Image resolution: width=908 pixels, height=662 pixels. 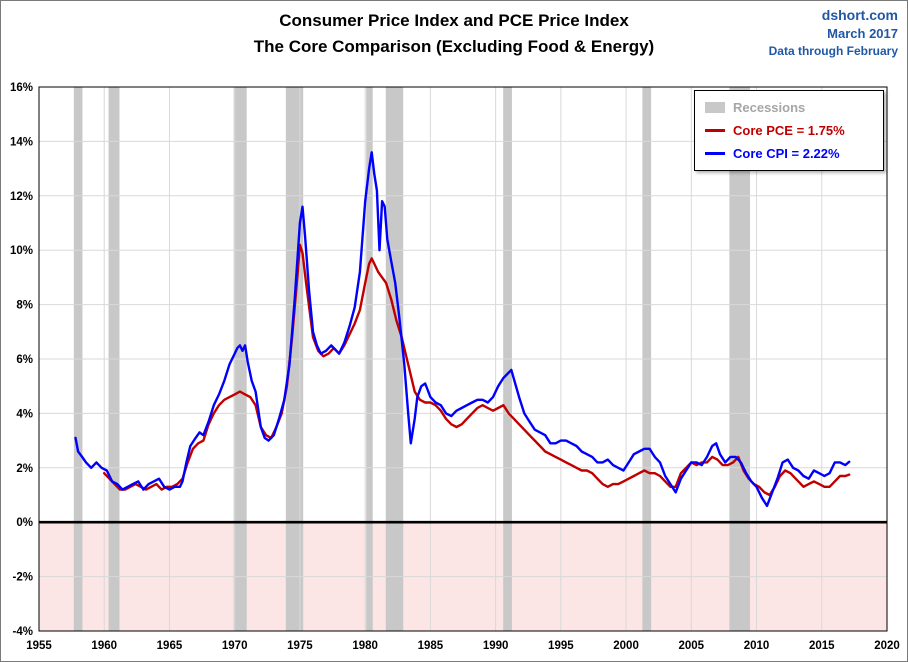 I want to click on legend-item: Core PCE = 1.75%, so click(x=789, y=130).